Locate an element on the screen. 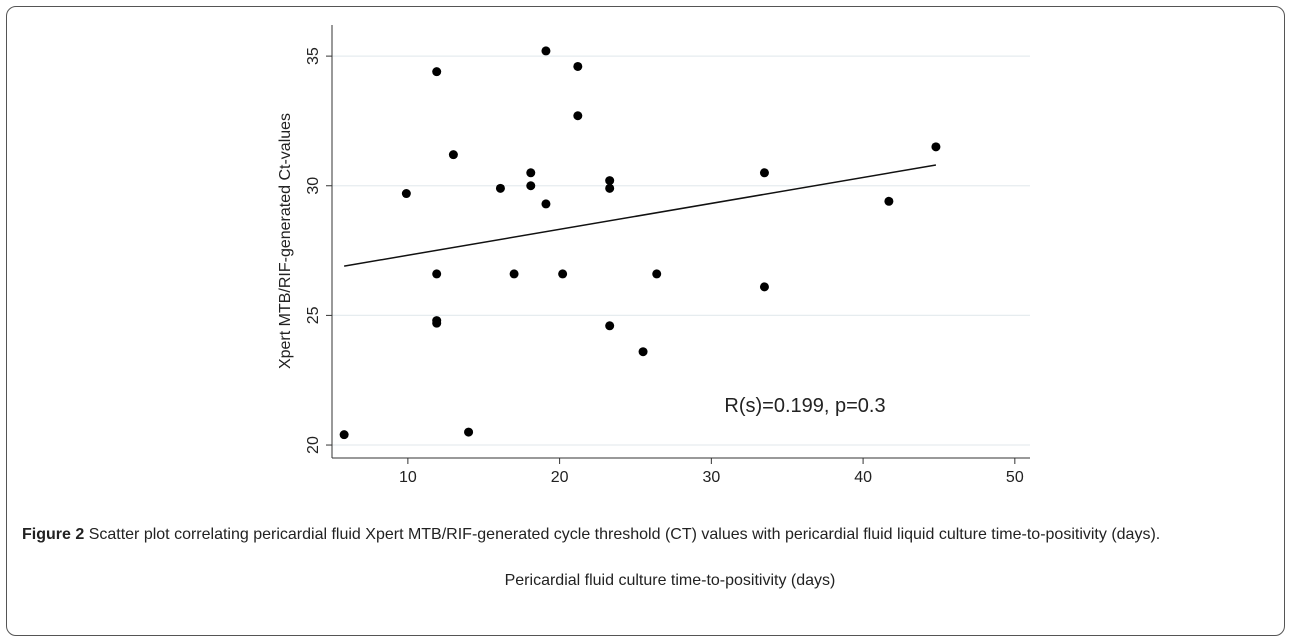 This screenshot has width=1293, height=636. x-tick-label: 20 is located at coordinates (560, 477).